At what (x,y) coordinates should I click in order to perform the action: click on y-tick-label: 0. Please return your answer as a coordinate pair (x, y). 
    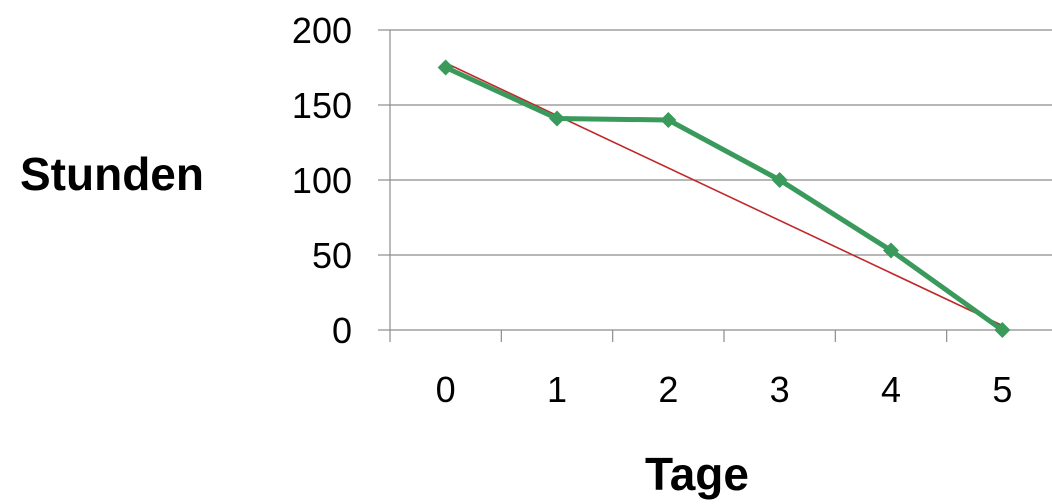
    Looking at the image, I should click on (342, 330).